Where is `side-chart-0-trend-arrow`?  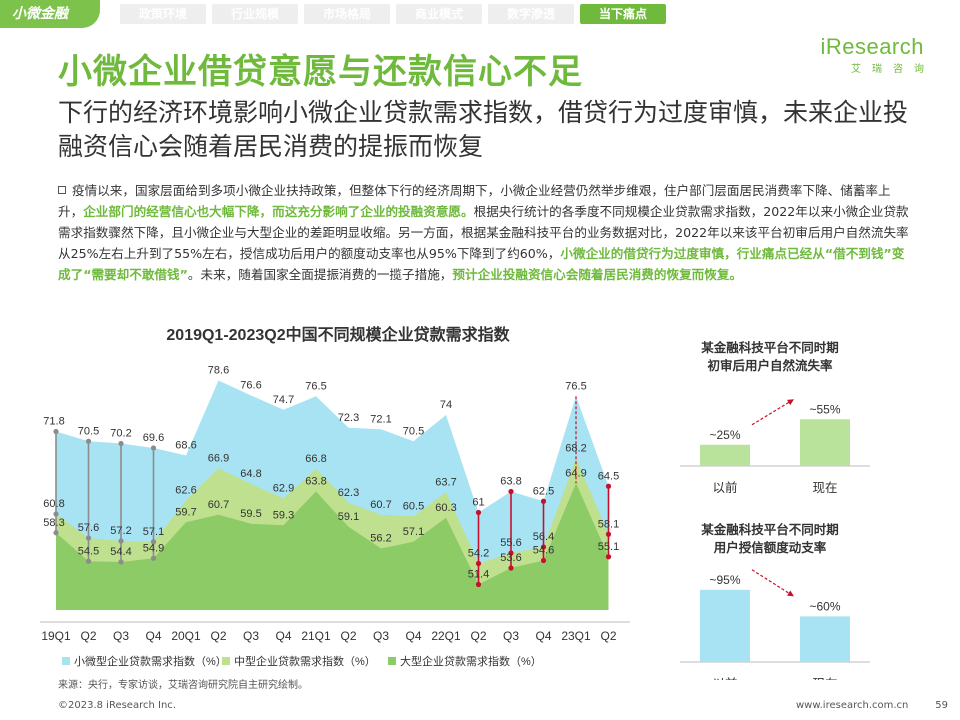
side-chart-0-trend-arrow is located at coordinates (773, 412).